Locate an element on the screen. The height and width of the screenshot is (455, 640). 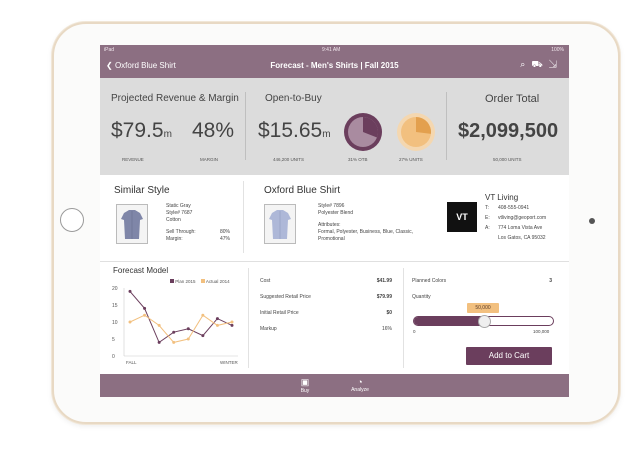
similar-sell-through: Sell Through: 80% is located at coordinates (198, 232).